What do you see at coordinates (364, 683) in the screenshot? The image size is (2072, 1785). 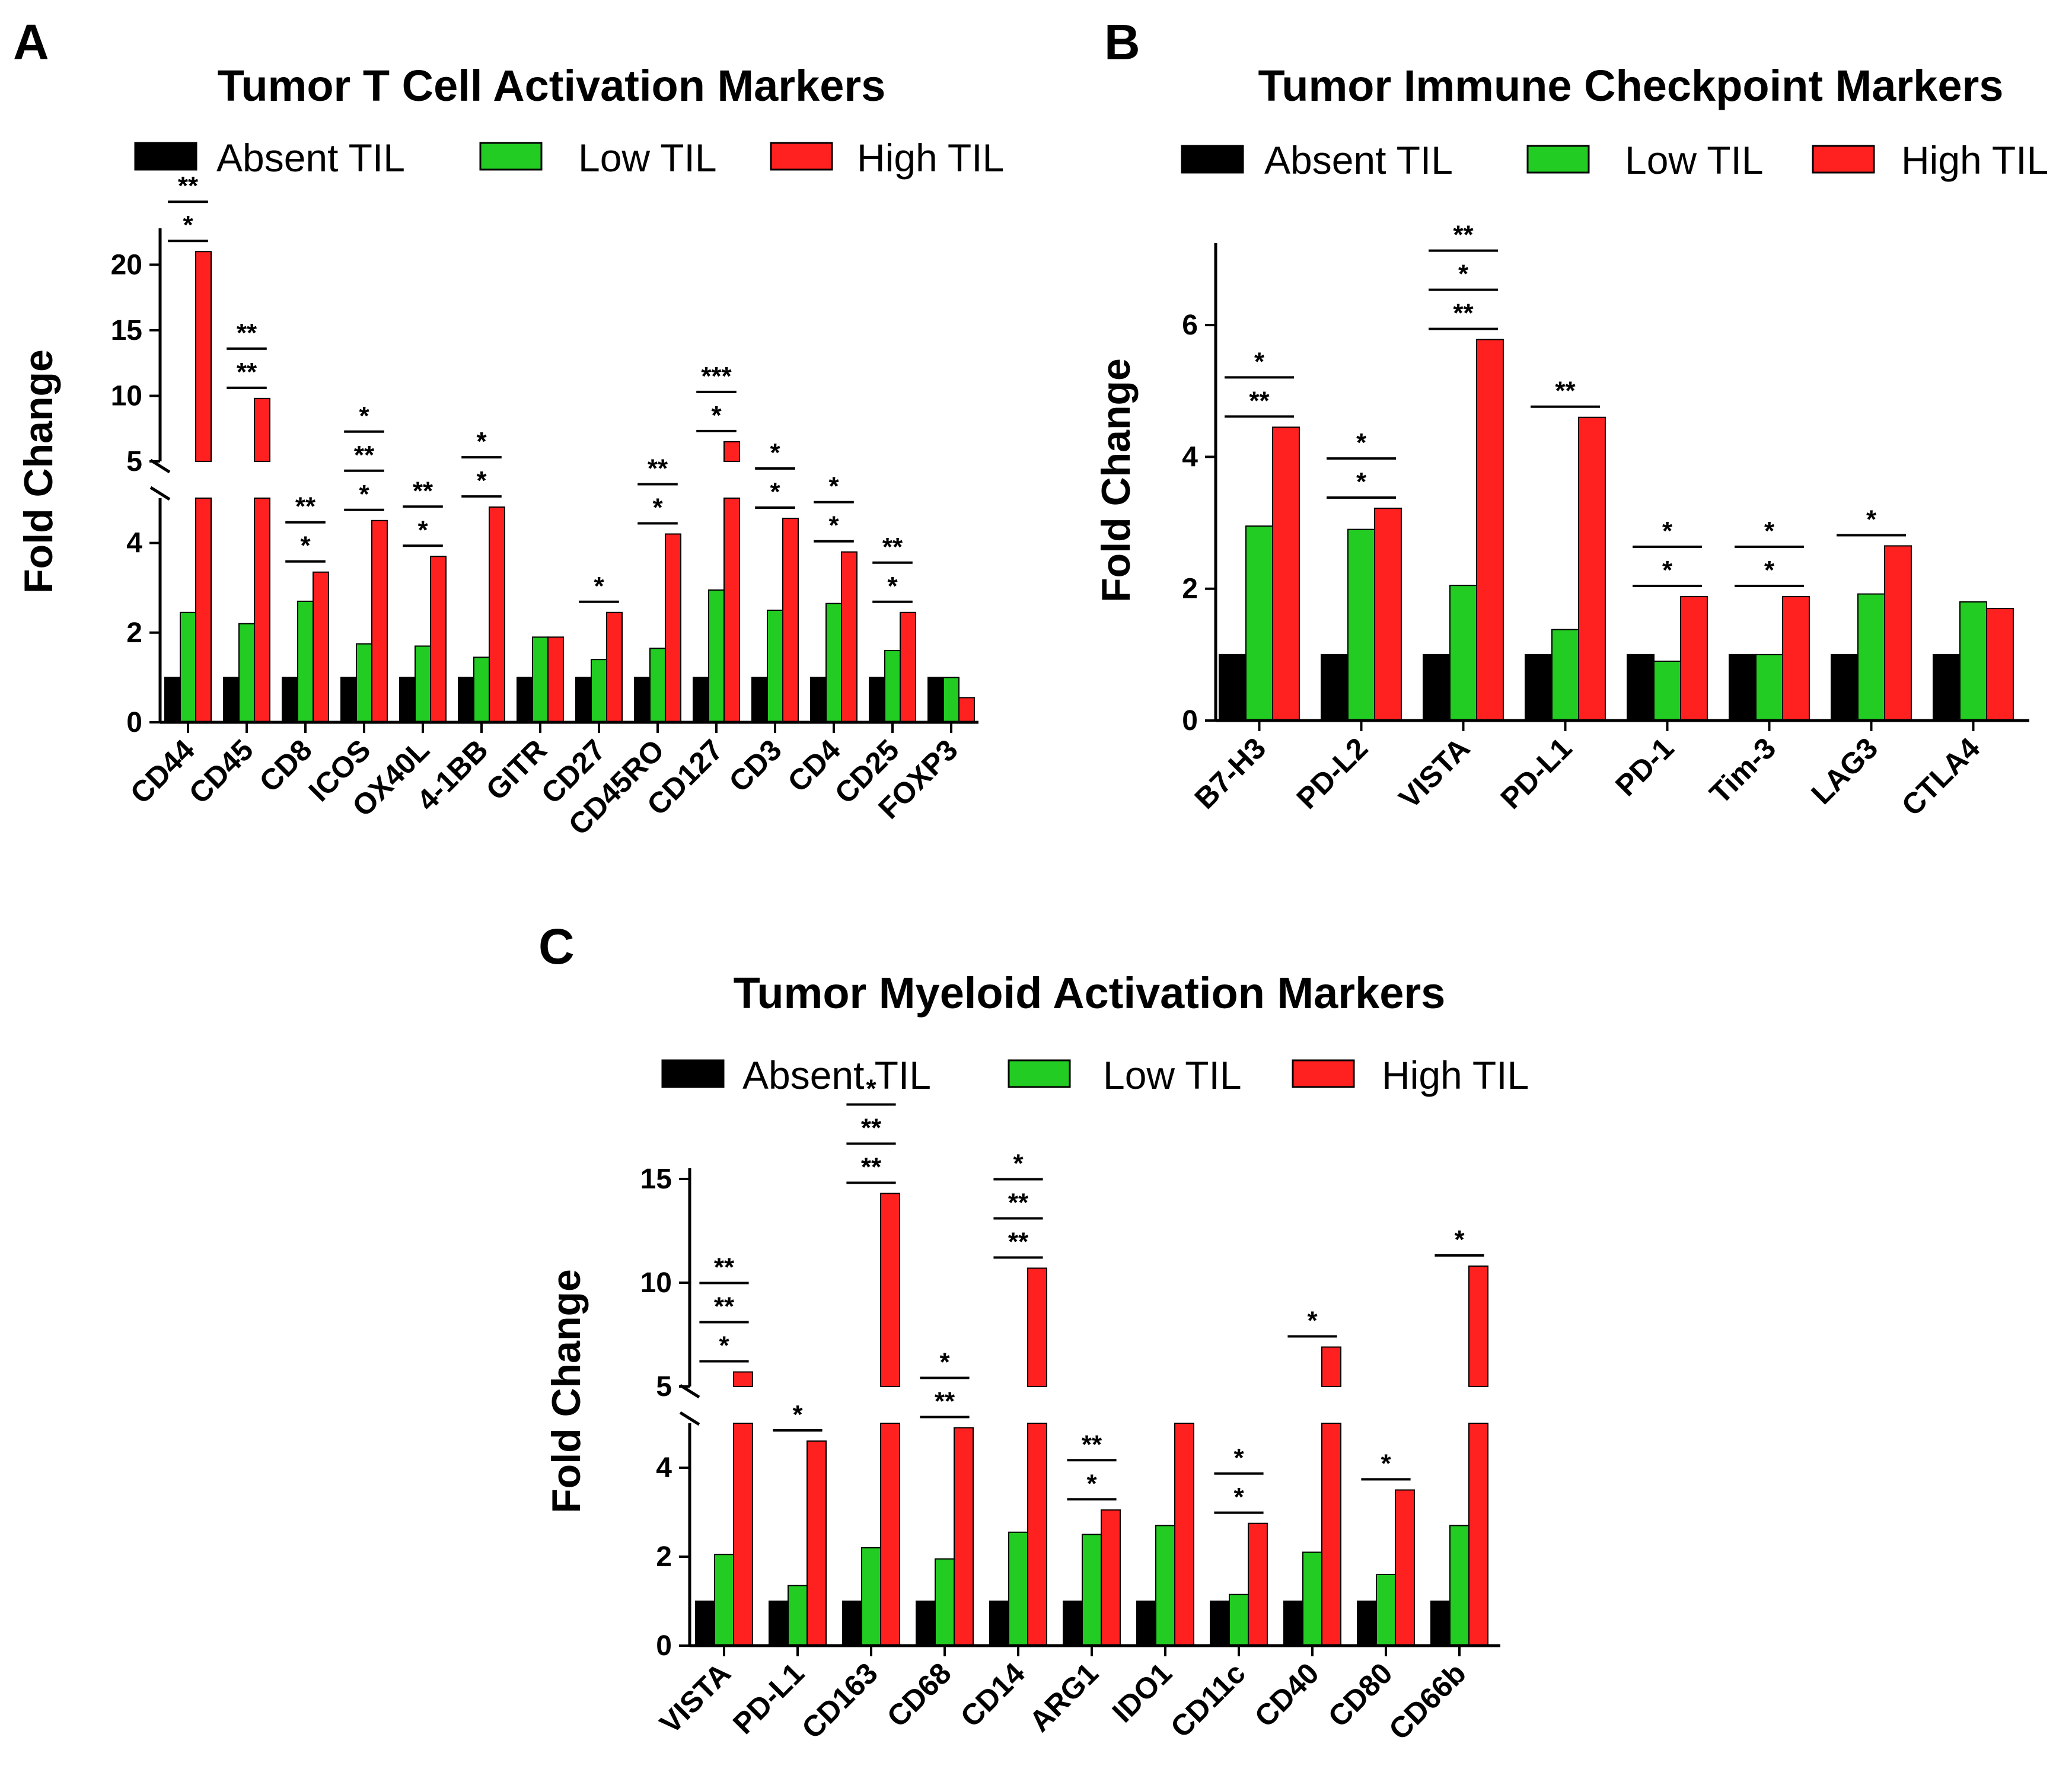 I see `bar-icos-low-til` at bounding box center [364, 683].